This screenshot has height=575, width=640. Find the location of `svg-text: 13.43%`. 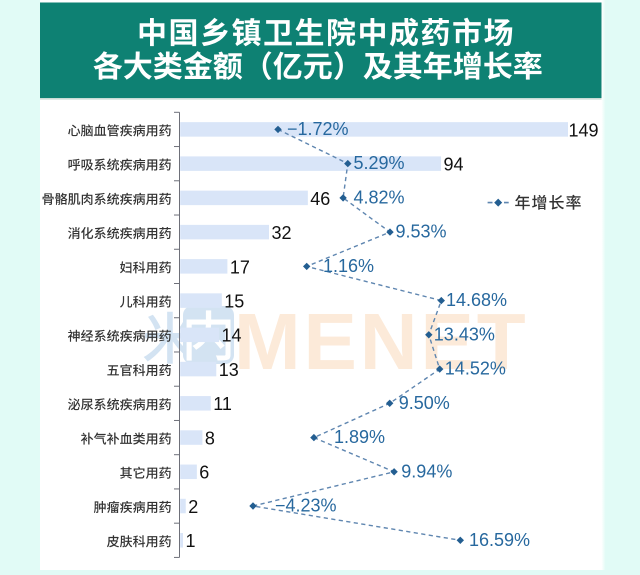

svg-text: 13.43% is located at coordinates (464, 334).